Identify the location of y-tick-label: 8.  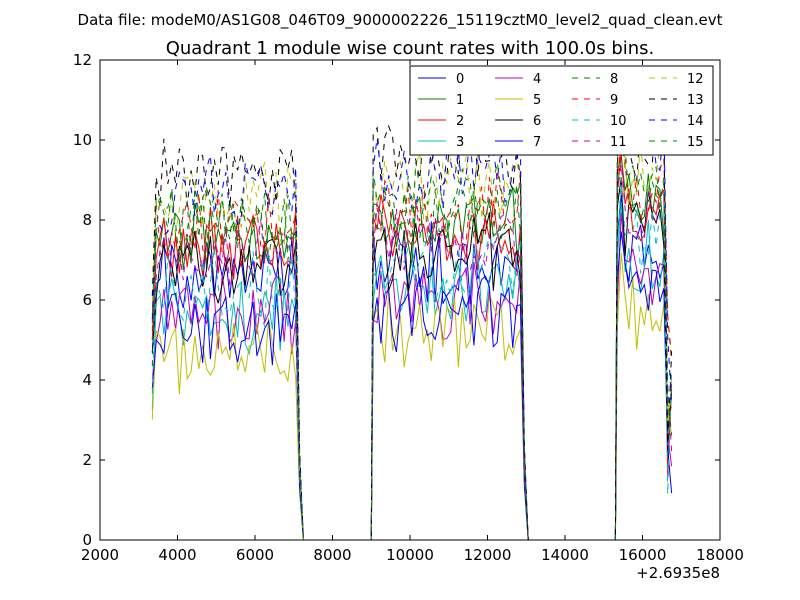
(87, 220).